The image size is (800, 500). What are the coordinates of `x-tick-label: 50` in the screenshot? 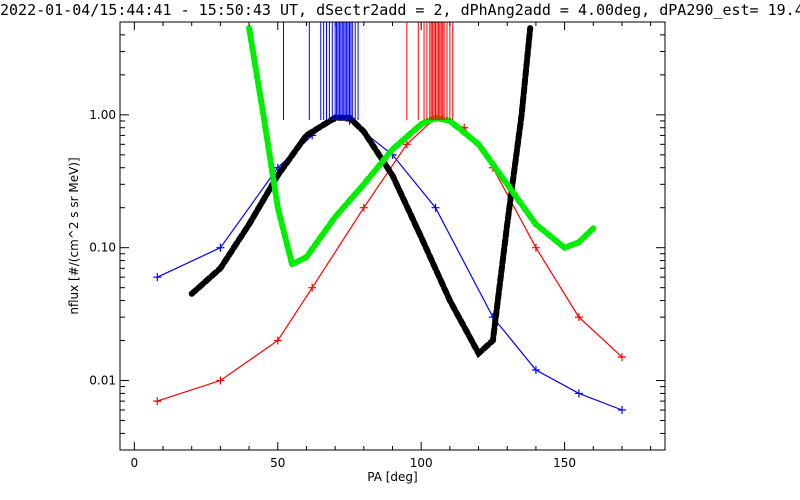 It's located at (277, 463).